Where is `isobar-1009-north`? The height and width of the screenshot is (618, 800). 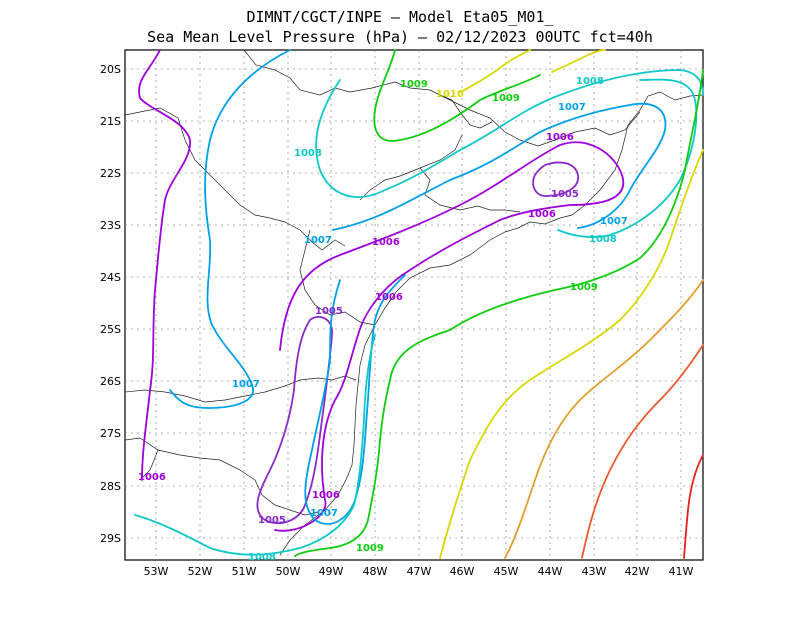 isobar-1009-north is located at coordinates (457, 95).